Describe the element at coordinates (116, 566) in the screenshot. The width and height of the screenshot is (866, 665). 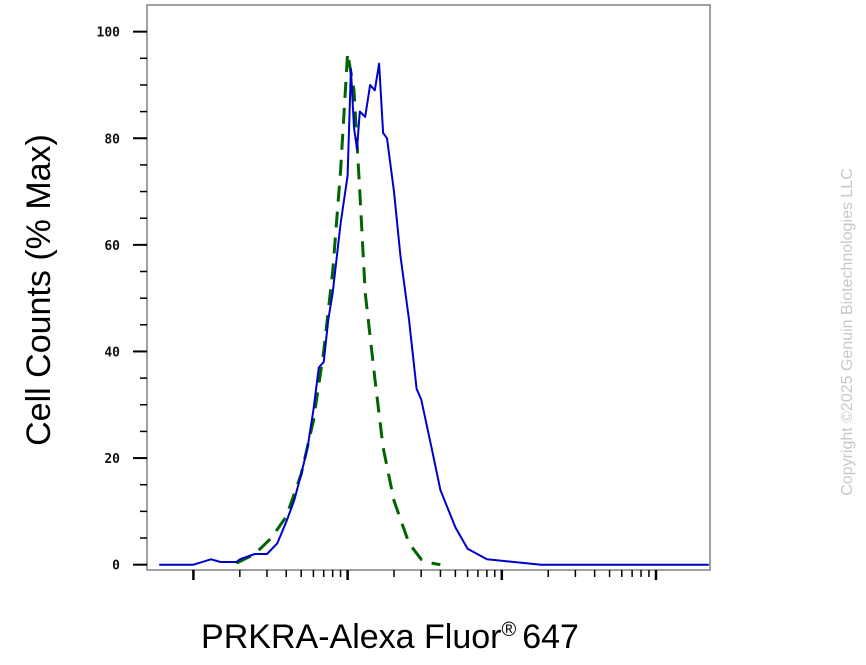
I see `y-tick-label: 0` at that location.